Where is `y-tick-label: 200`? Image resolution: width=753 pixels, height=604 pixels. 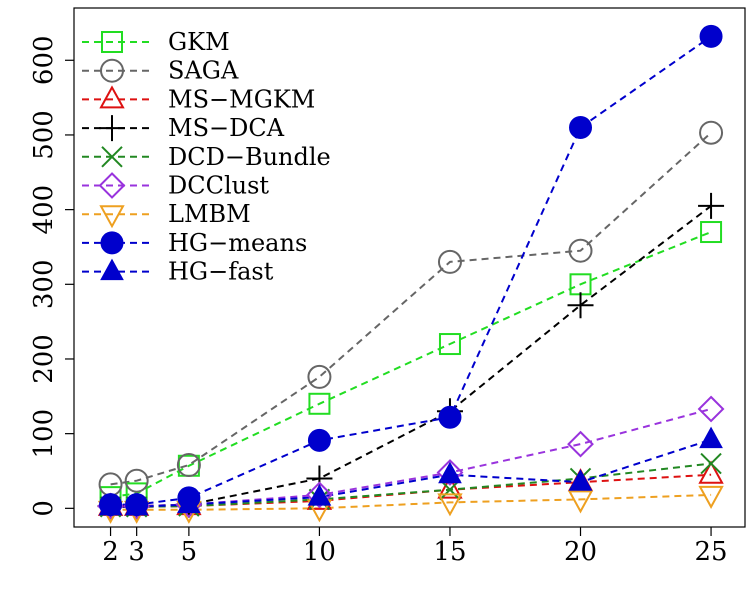 y-tick-label: 200 is located at coordinates (44, 359).